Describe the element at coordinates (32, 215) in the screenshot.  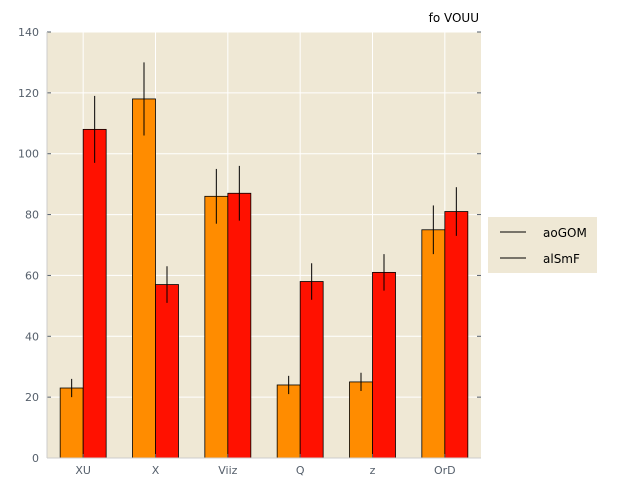
I see `y-tick-label: 80` at that location.